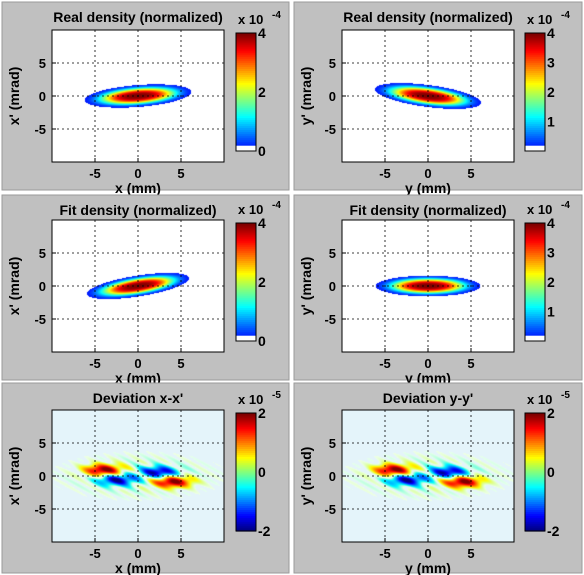 The image size is (584, 575). I want to click on chart-title: Fit density (normalized), so click(137, 210).